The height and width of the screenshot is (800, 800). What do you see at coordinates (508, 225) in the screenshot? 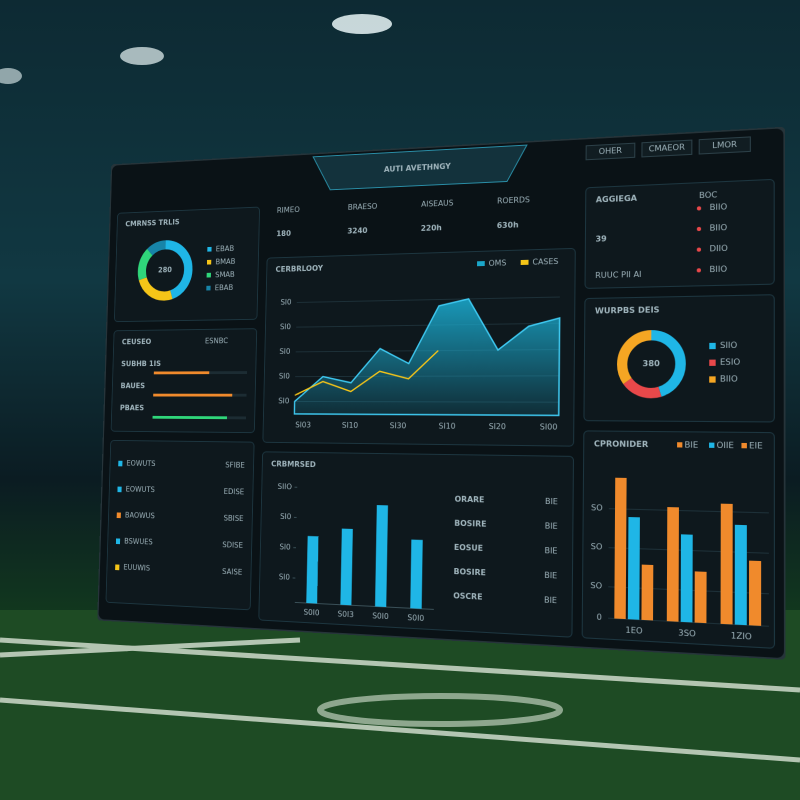
I see `kpi-value: 630h` at bounding box center [508, 225].